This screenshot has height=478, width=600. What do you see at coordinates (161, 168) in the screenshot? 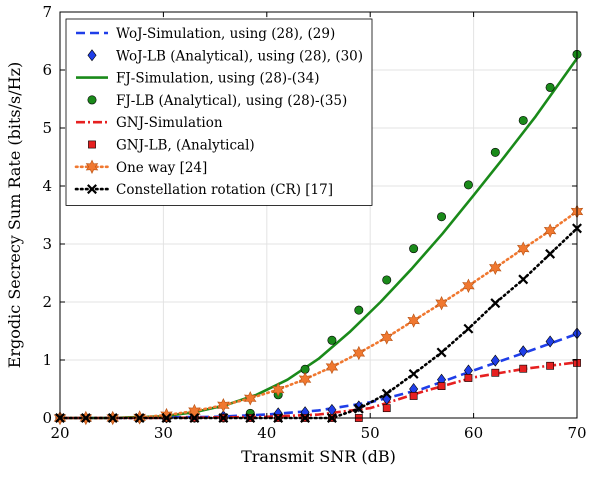
I see `legend-entry-label: One way [24]` at bounding box center [161, 168].